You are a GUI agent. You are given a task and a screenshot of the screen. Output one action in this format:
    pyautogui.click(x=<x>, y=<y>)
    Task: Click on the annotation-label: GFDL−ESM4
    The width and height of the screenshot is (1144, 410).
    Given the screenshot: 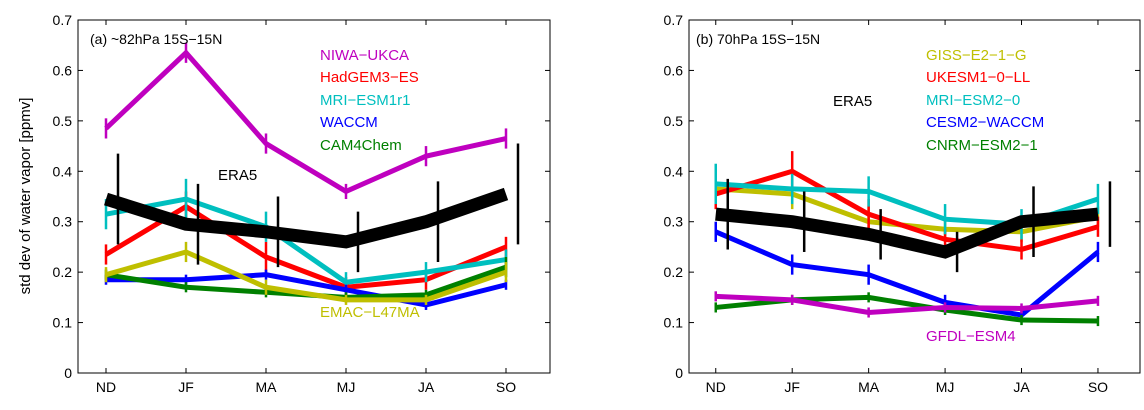 What is the action you would take?
    pyautogui.click(x=971, y=336)
    